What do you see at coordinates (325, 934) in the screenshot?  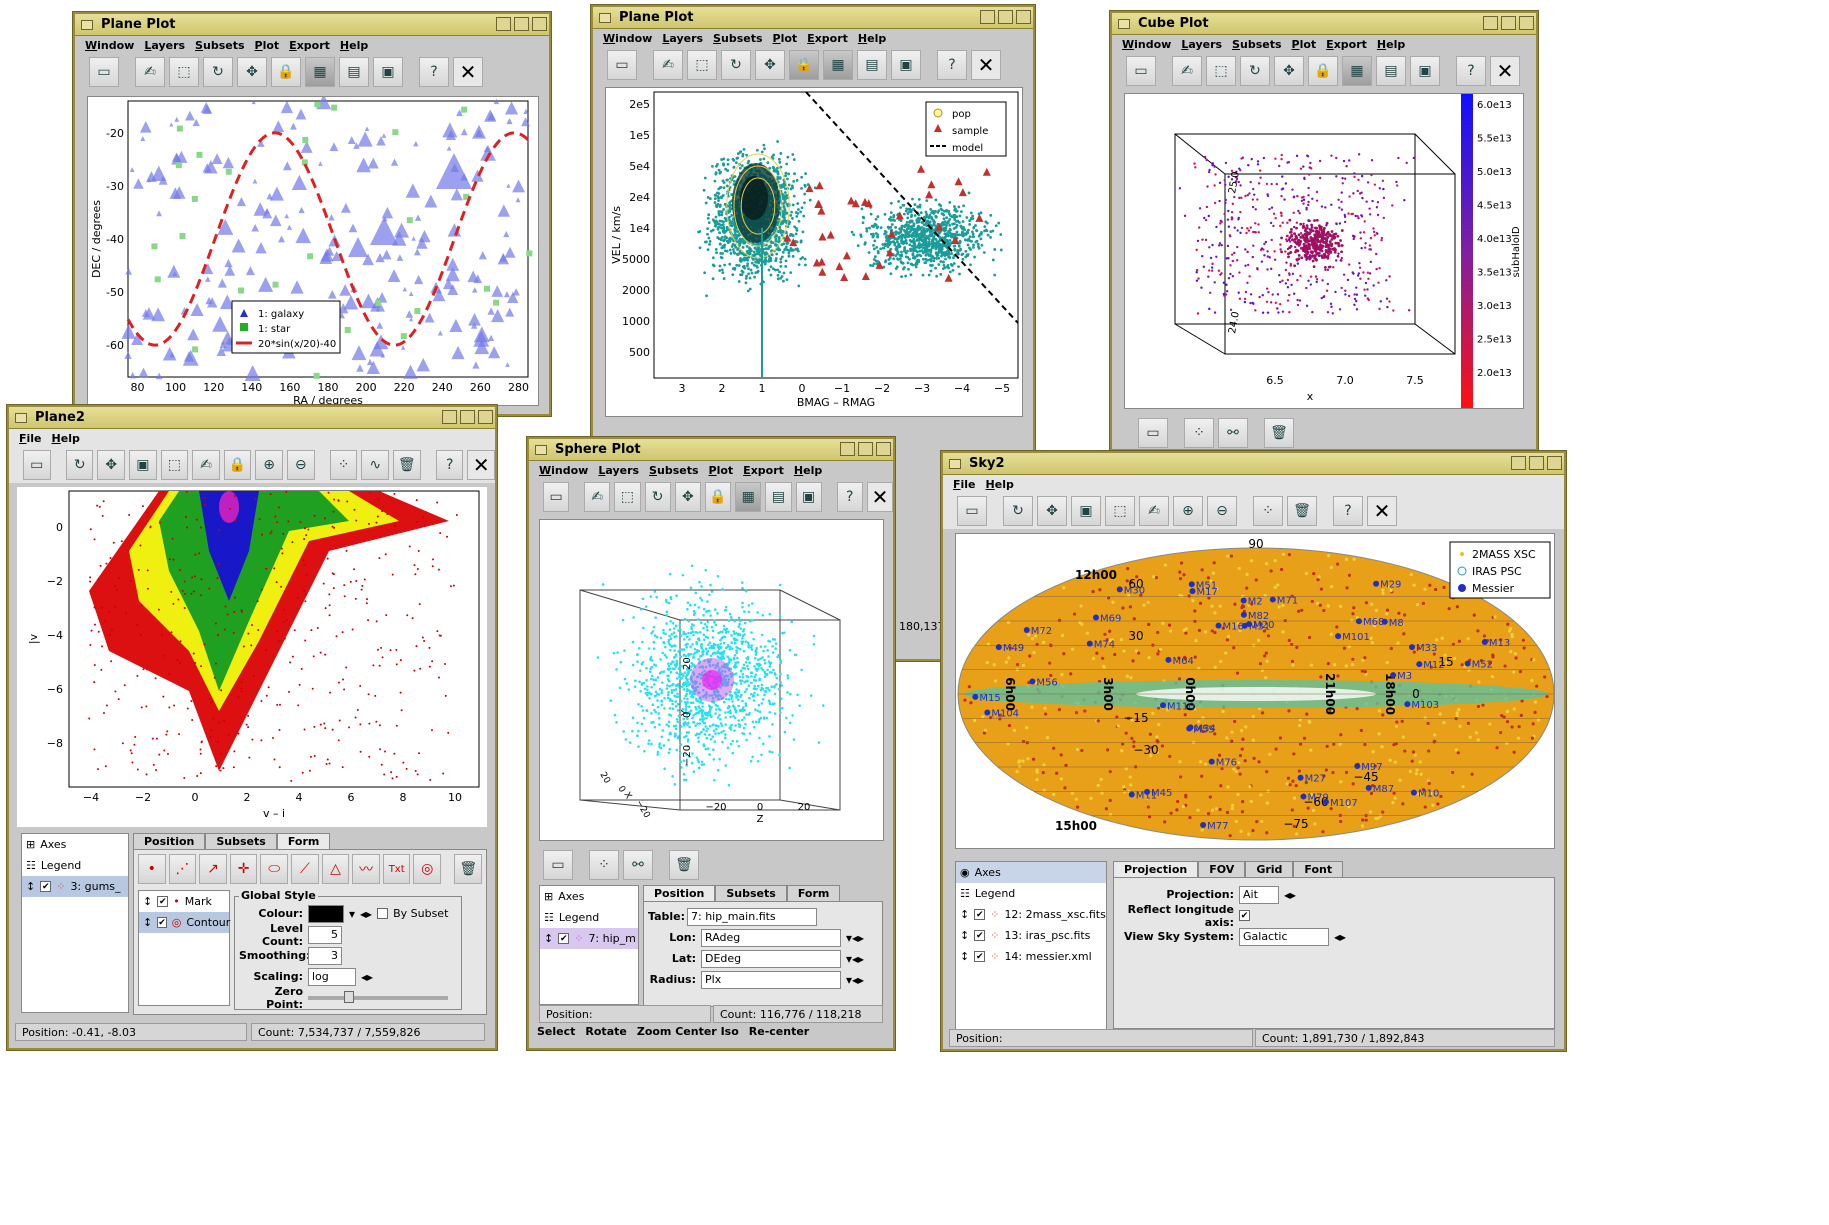 I see `level-count-spinner: 5` at bounding box center [325, 934].